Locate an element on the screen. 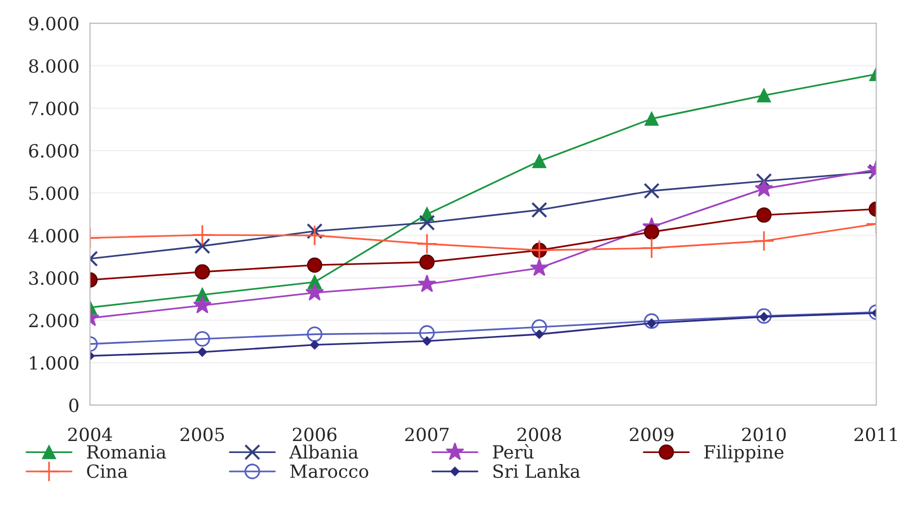 This screenshot has width=909, height=518. legend-label: Romania is located at coordinates (126, 452).